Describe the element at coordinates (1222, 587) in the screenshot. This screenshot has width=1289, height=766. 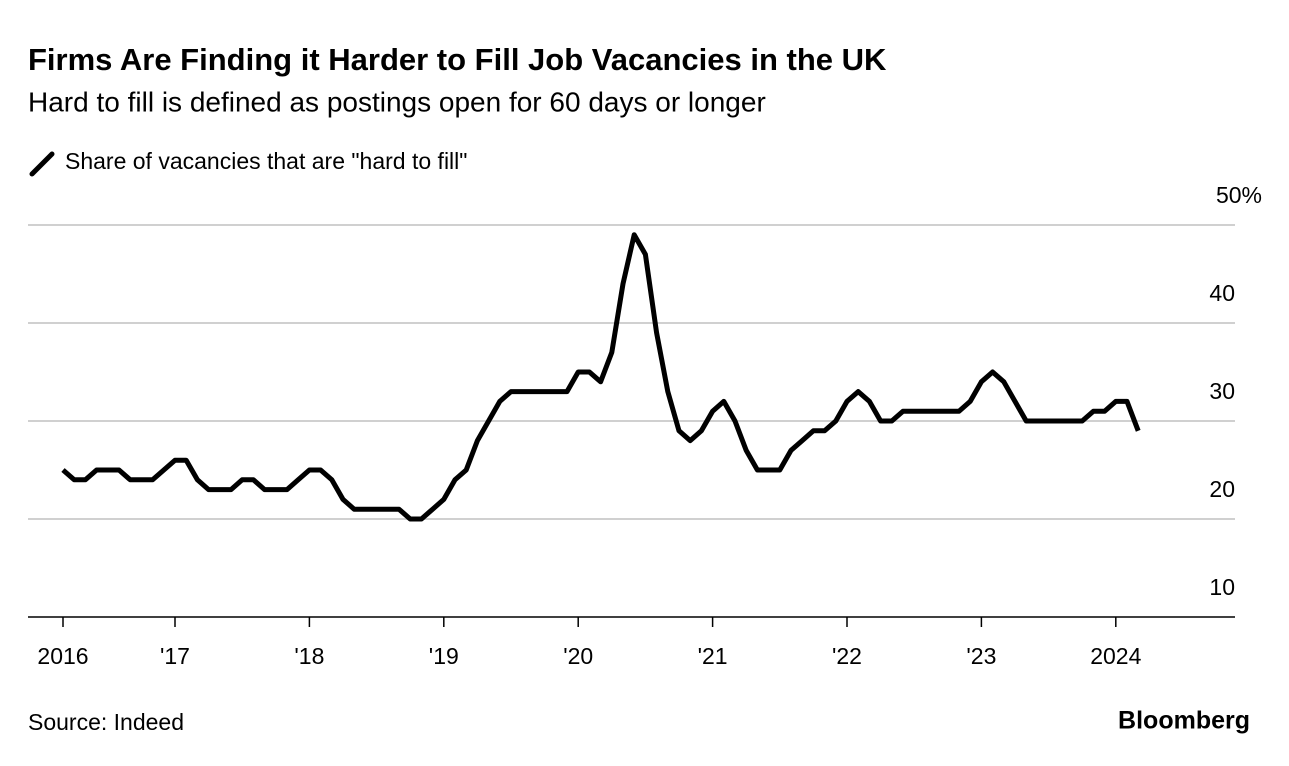
I see `y-tick-label: 10` at that location.